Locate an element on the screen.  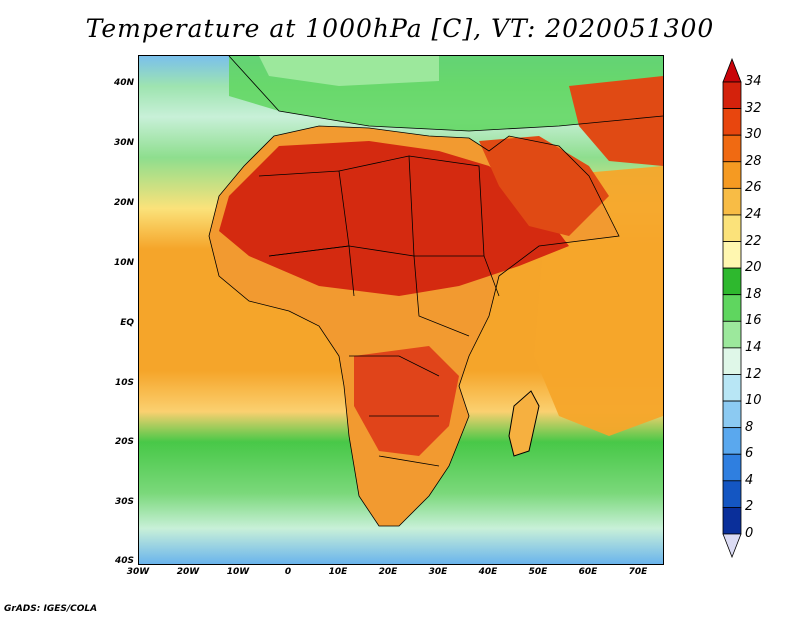
colorbar-tick-label: 8 is located at coordinates (749, 427).